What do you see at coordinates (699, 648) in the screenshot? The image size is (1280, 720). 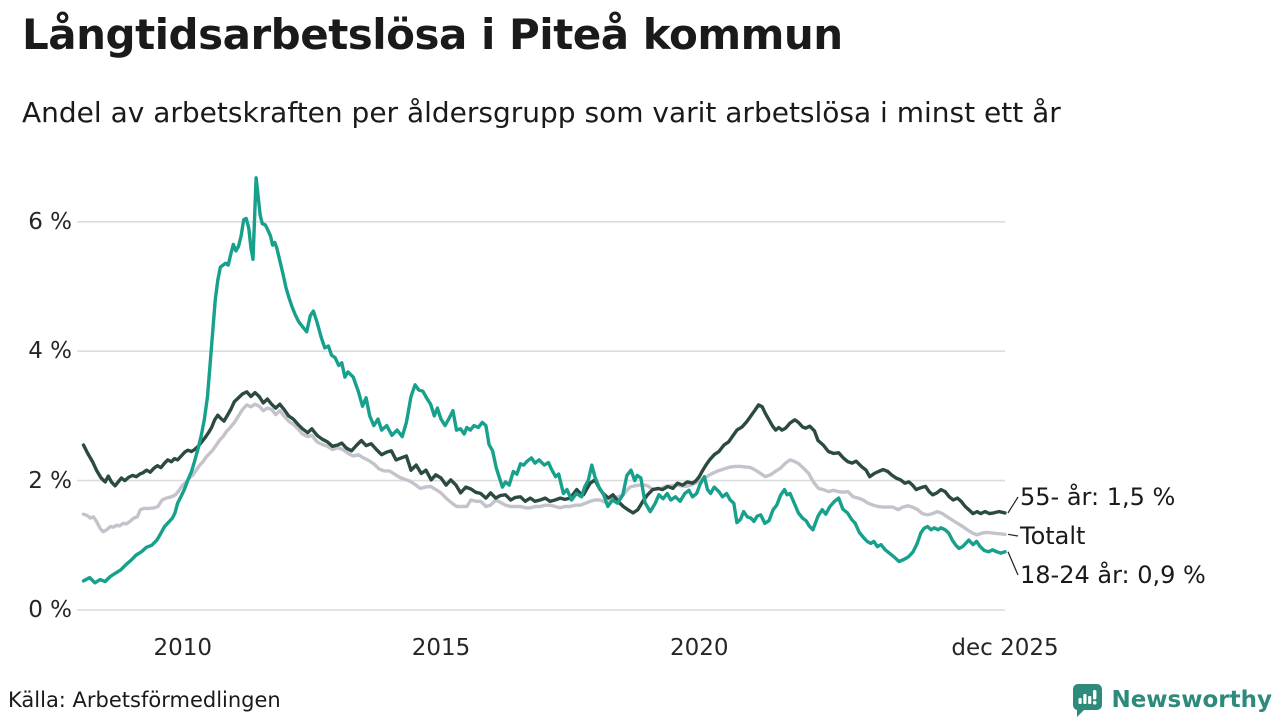 I see `x-tick-label: 2020` at bounding box center [699, 648].